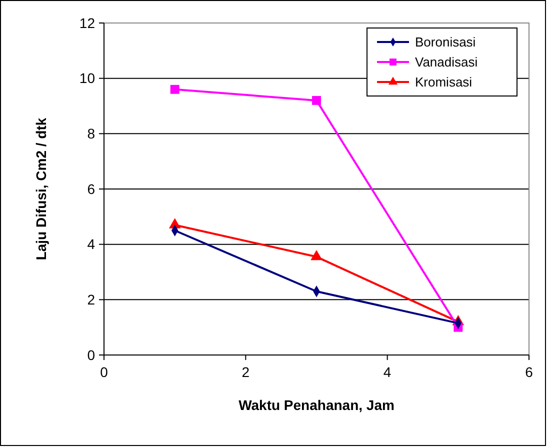  I want to click on x-axis-title: Waktu Penahanan, Jam, so click(316, 405).